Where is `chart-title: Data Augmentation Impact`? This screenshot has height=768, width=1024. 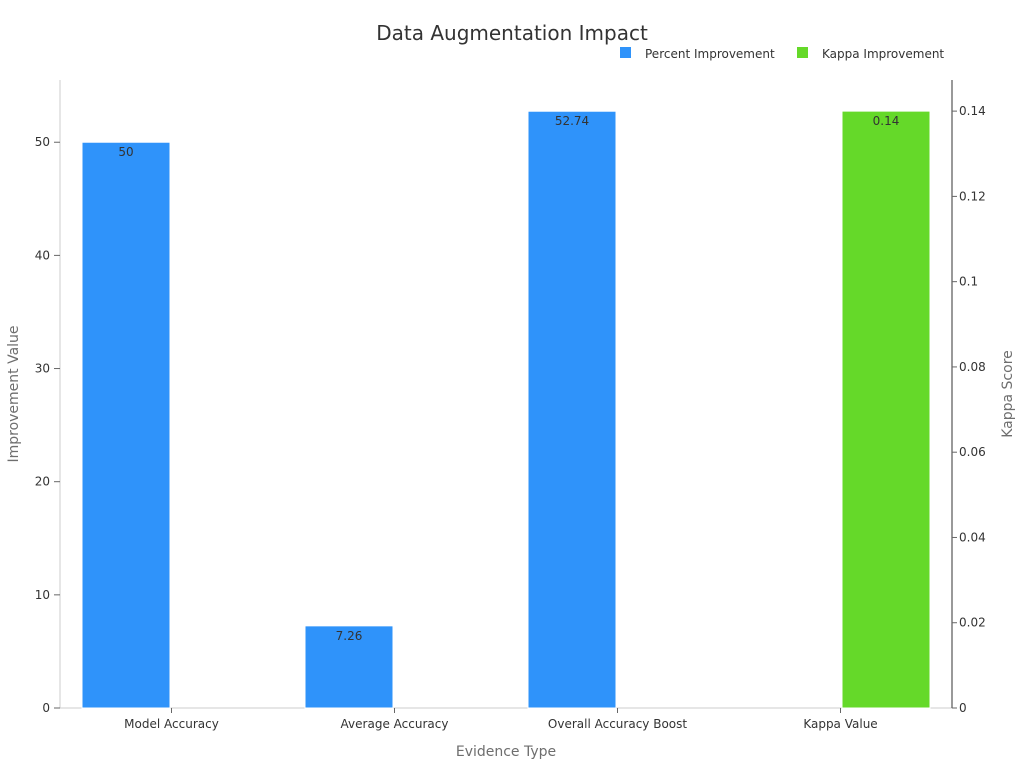
chart-title: Data Augmentation Impact is located at coordinates (512, 33).